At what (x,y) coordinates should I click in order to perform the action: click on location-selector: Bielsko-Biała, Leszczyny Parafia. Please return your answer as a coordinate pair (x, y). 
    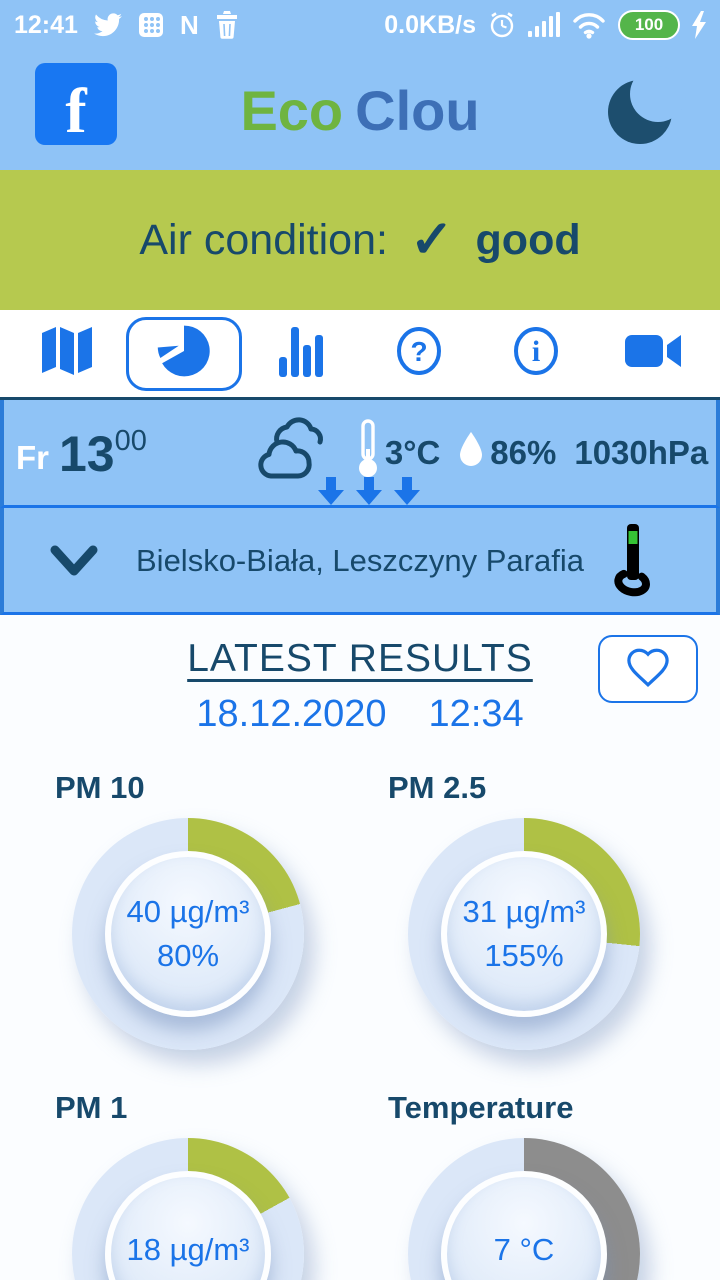
    Looking at the image, I should click on (360, 561).